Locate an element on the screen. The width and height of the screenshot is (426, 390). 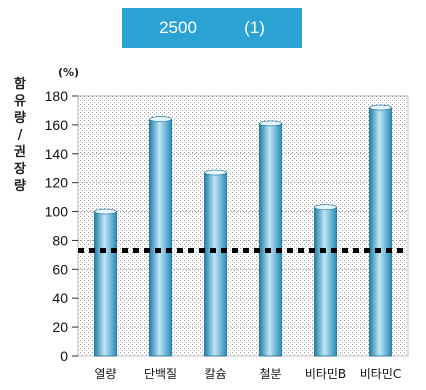
y-tick-label: 40 is located at coordinates (60, 298).